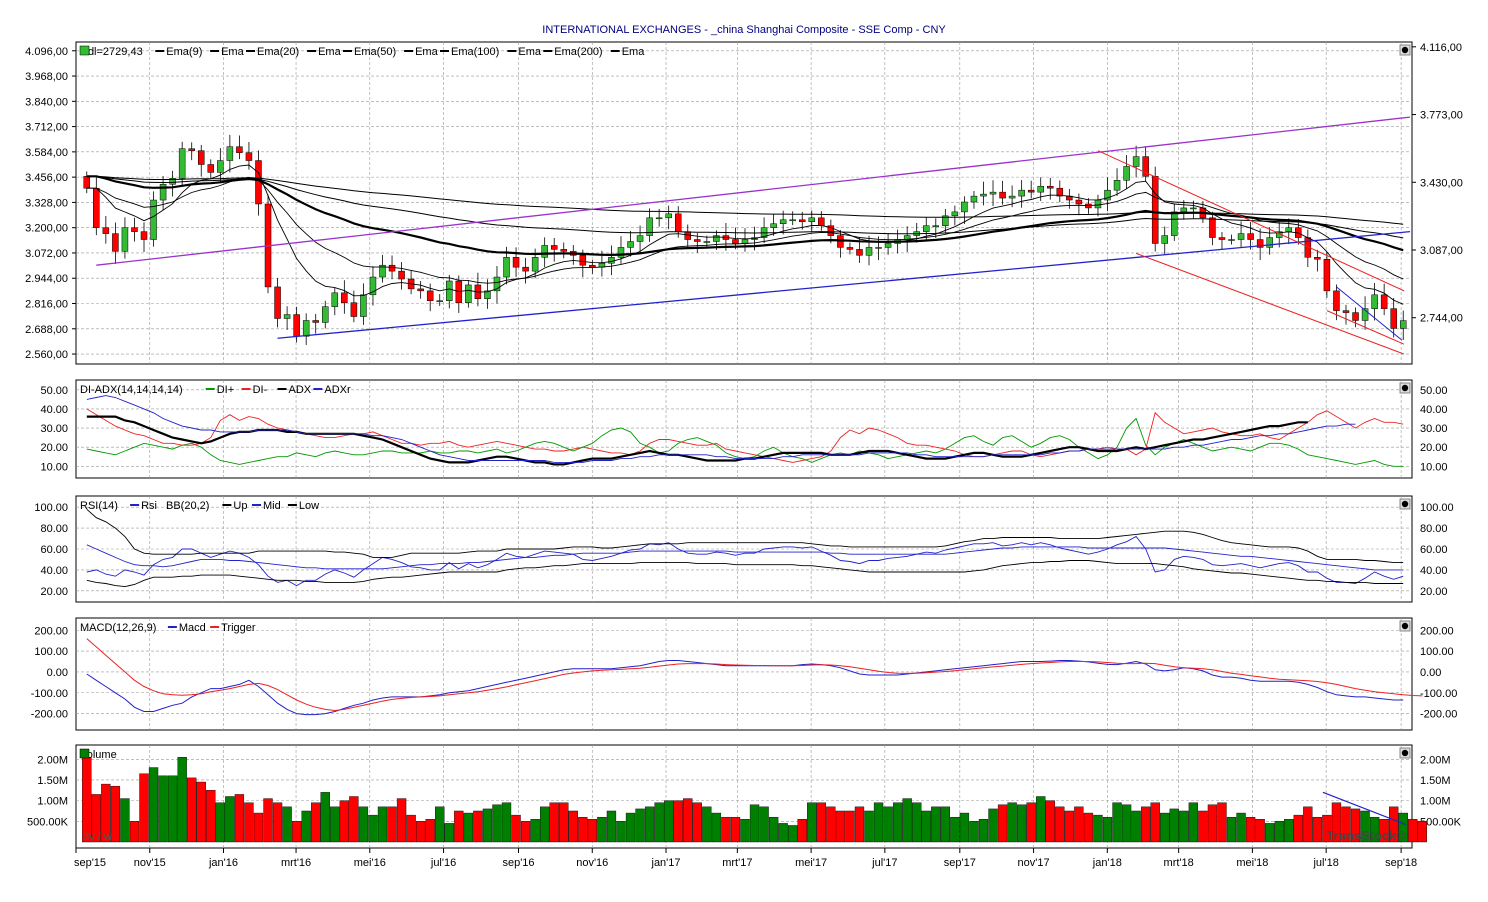 Image resolution: width=1488 pixels, height=902 pixels. What do you see at coordinates (1441, 319) in the screenshot?
I see `y-tick-label-right: 2.744,00` at bounding box center [1441, 319].